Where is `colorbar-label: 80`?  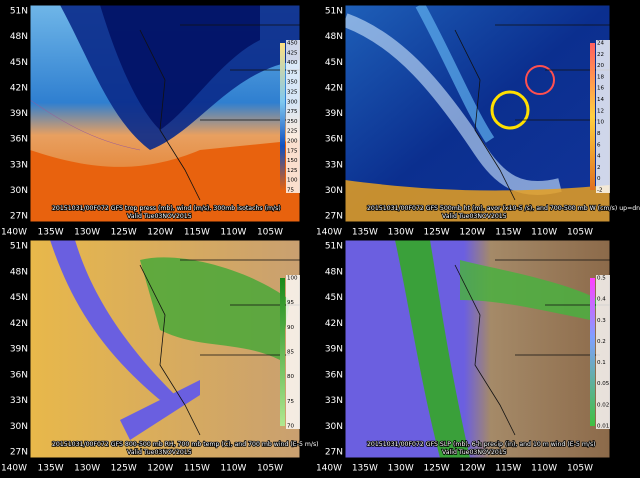 colorbar-label: 80 is located at coordinates (290, 377).